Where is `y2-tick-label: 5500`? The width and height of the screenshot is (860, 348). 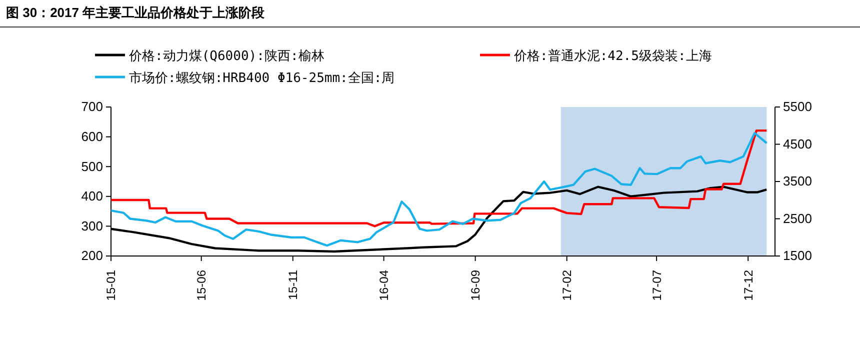
y2-tick-label: 5500 is located at coordinates (797, 106).